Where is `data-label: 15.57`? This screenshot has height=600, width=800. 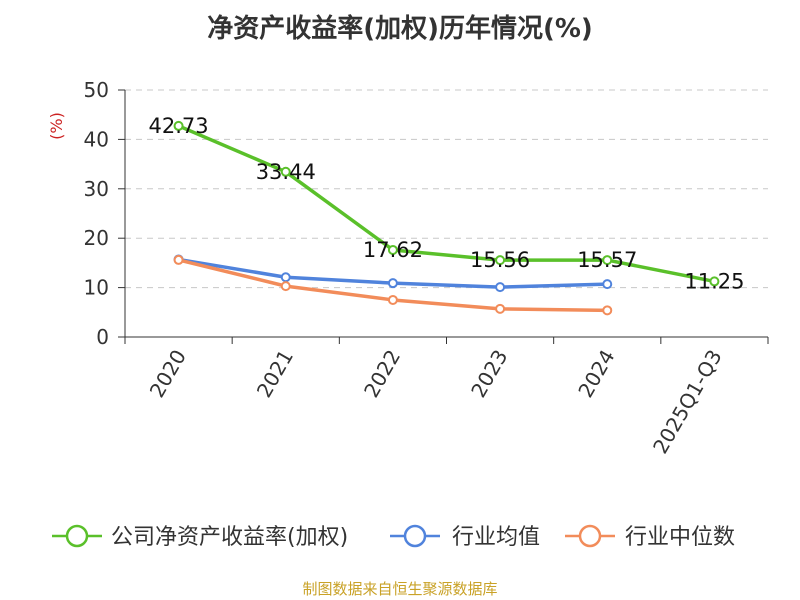 data-label: 15.57 is located at coordinates (607, 260).